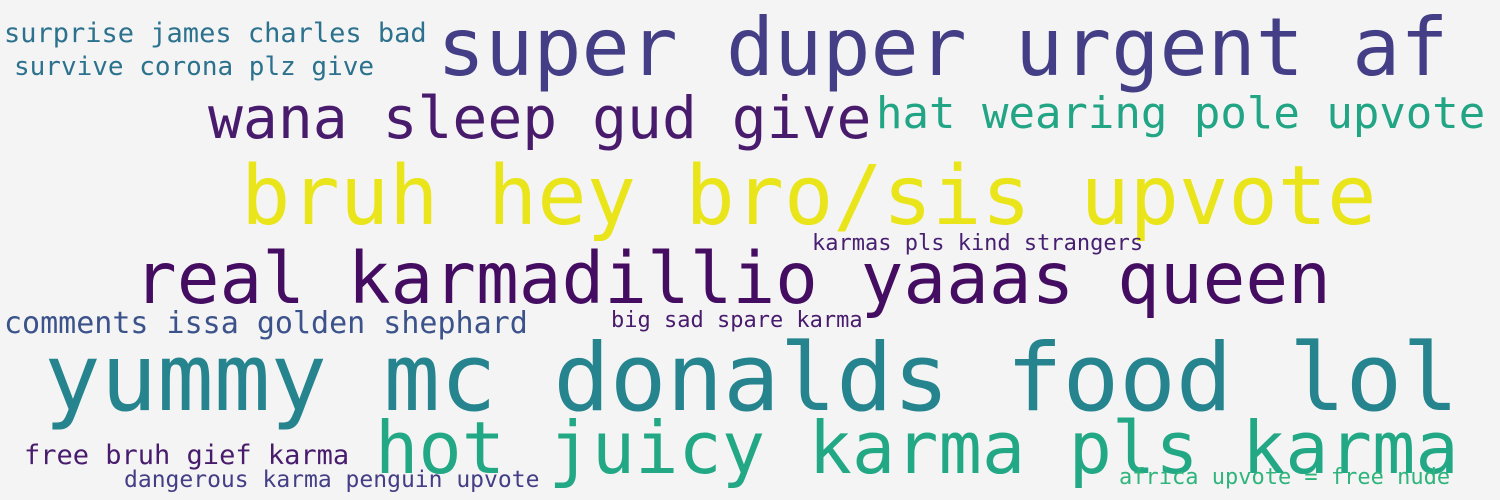  Describe the element at coordinates (194, 67) in the screenshot. I see `phrase-survive-corona-plz-give: survive corona plz give` at that location.